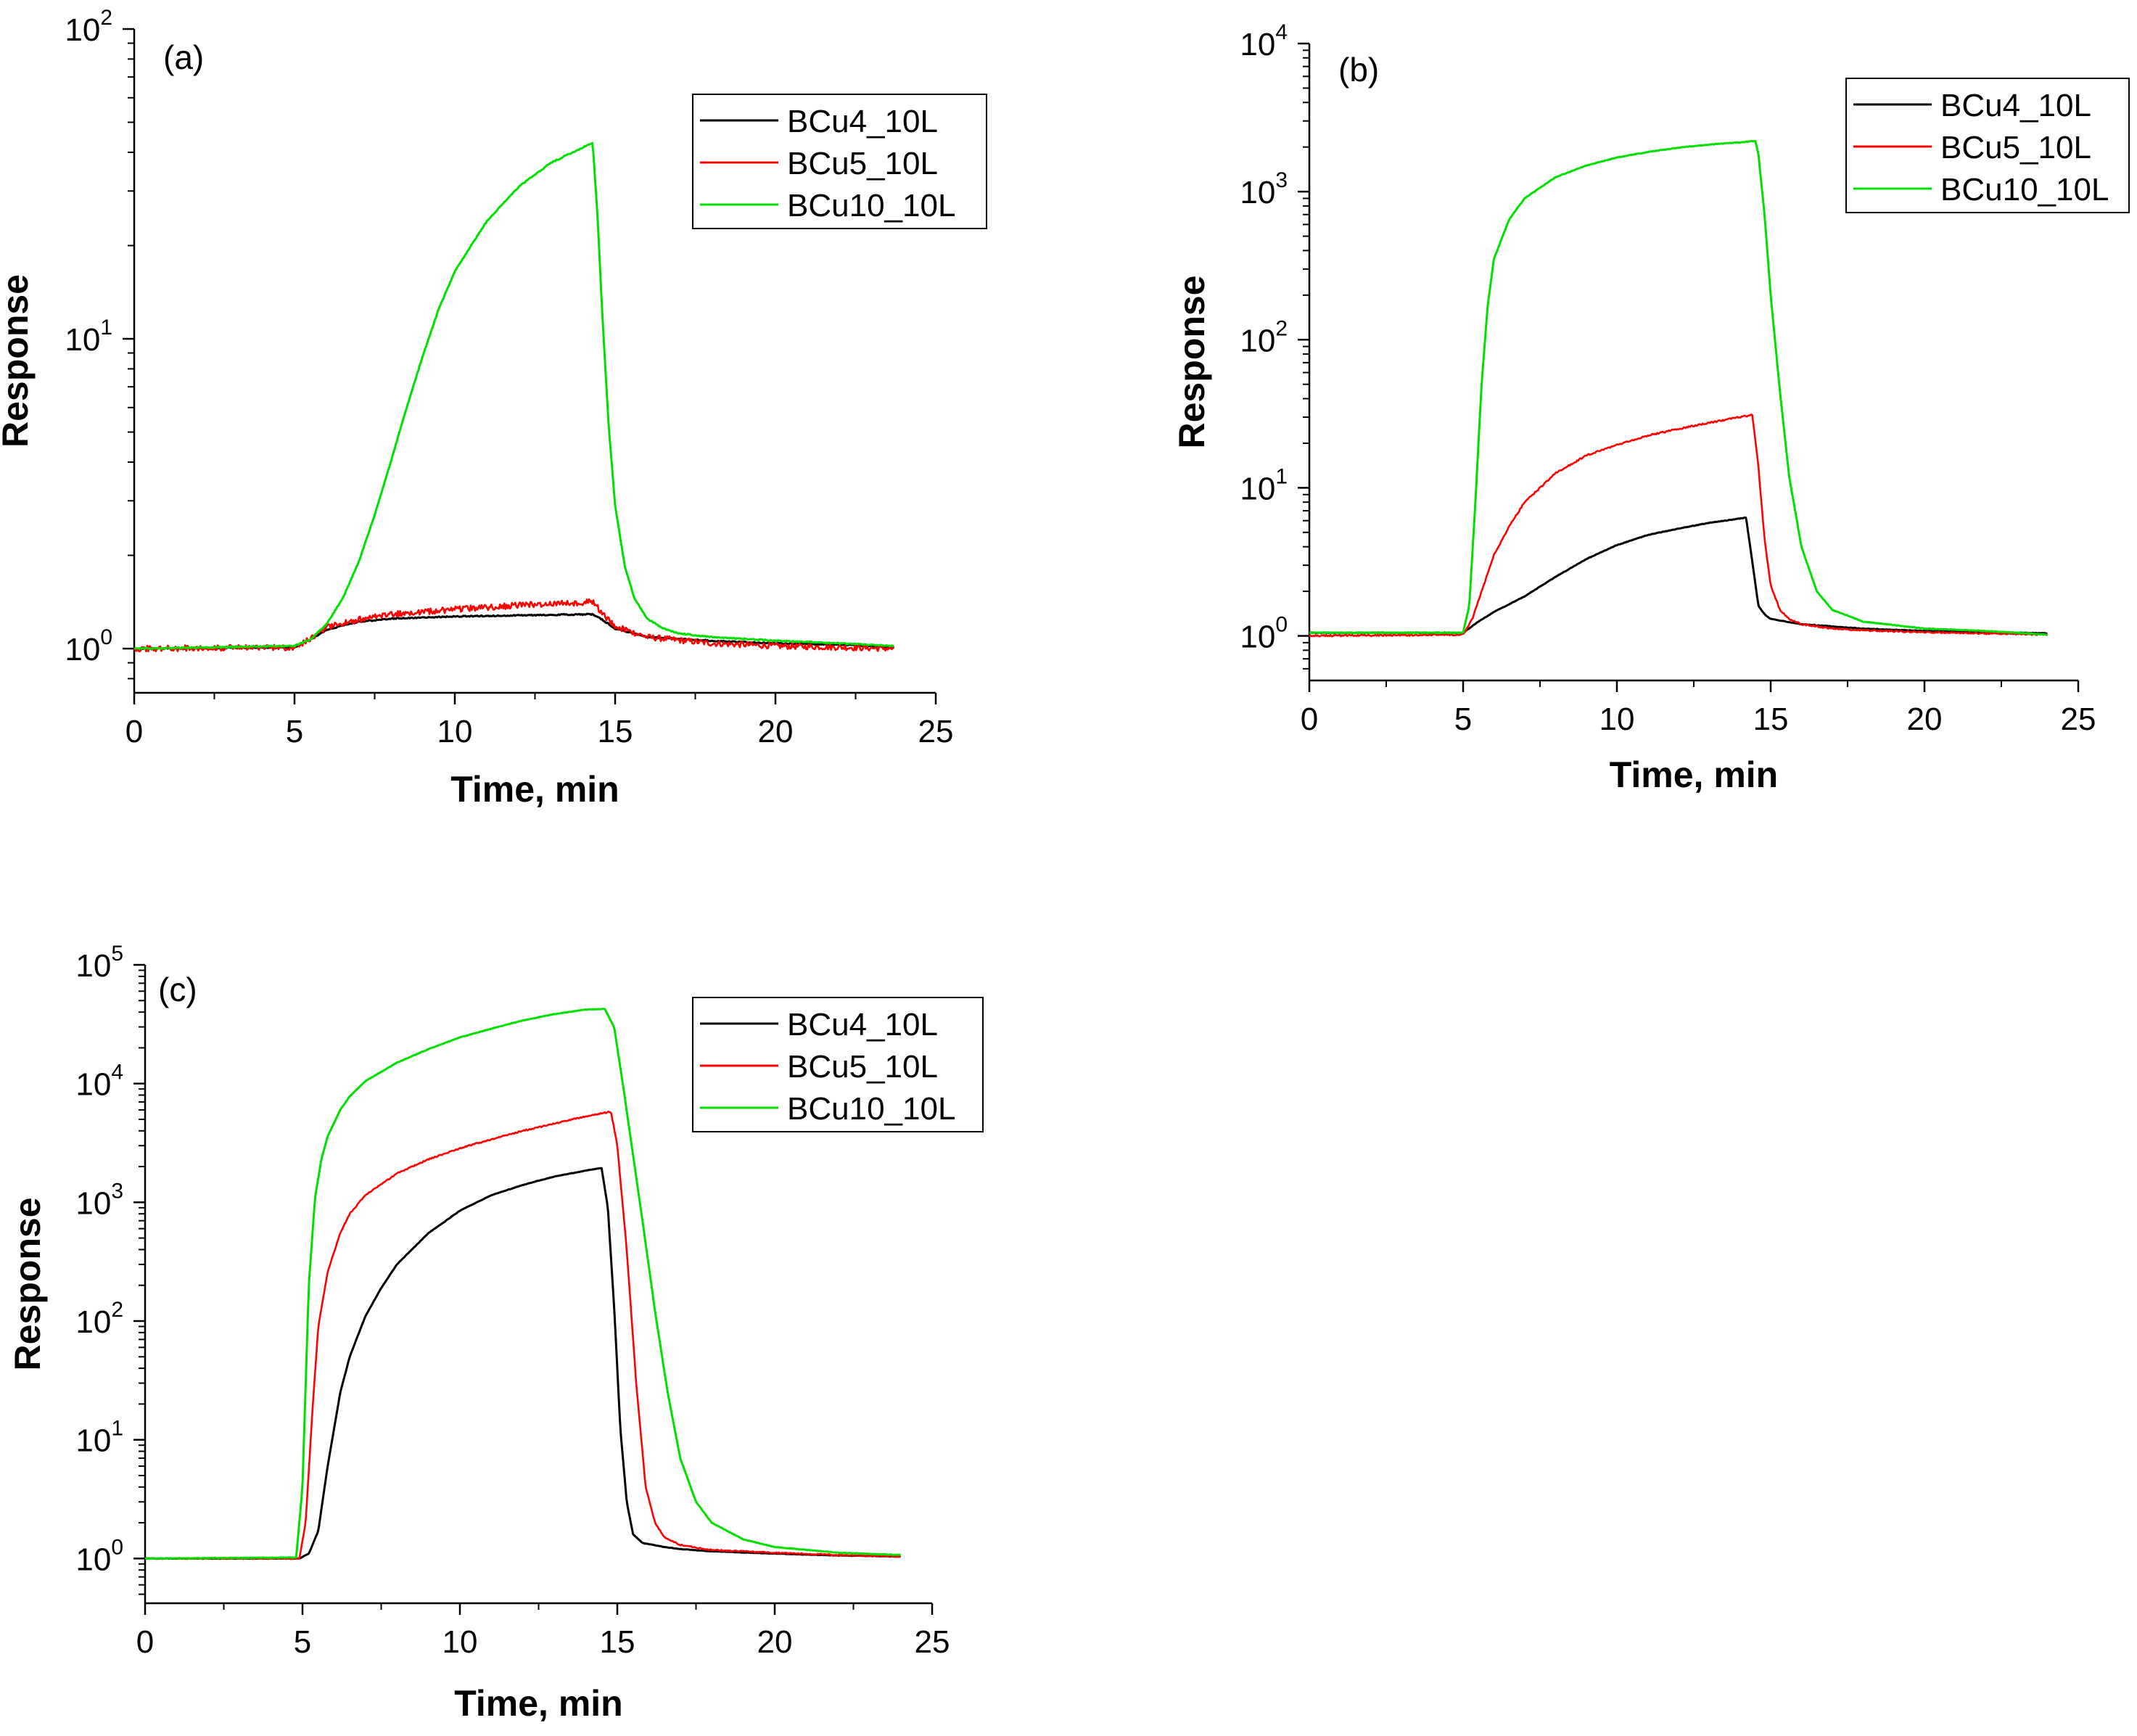 This screenshot has width=2137, height=1736. I want to click on panel-label: (c), so click(177, 989).